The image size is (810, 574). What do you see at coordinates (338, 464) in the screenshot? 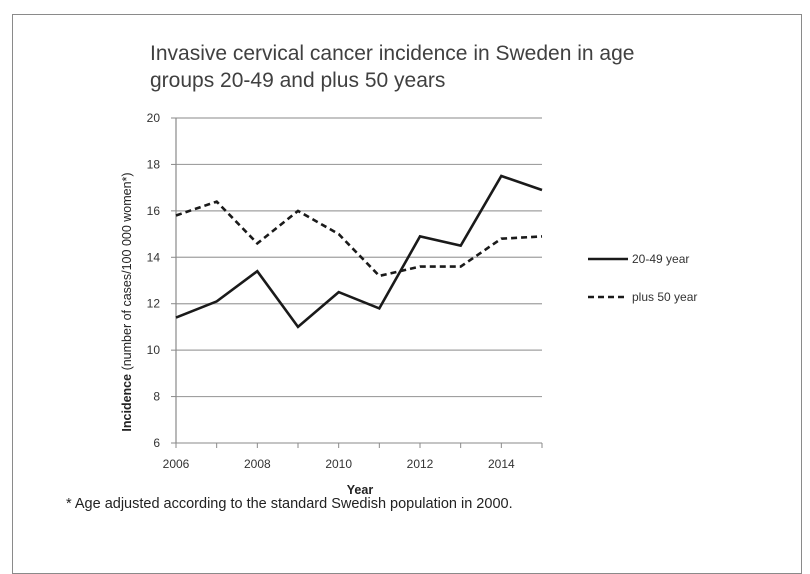
I see `x-tick-label: 2010` at bounding box center [338, 464].